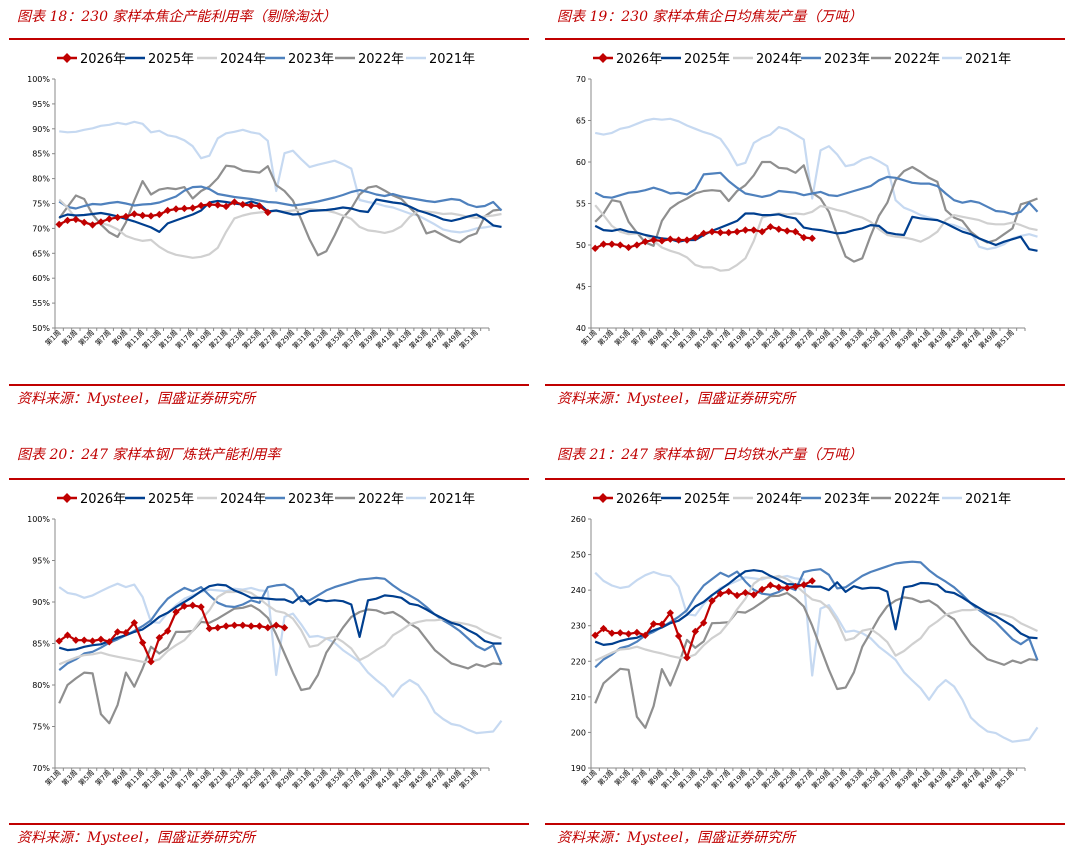 The height and width of the screenshot is (851, 1065). Describe the element at coordinates (468, 779) in the screenshot. I see `x-tick-label: 第51周` at that location.